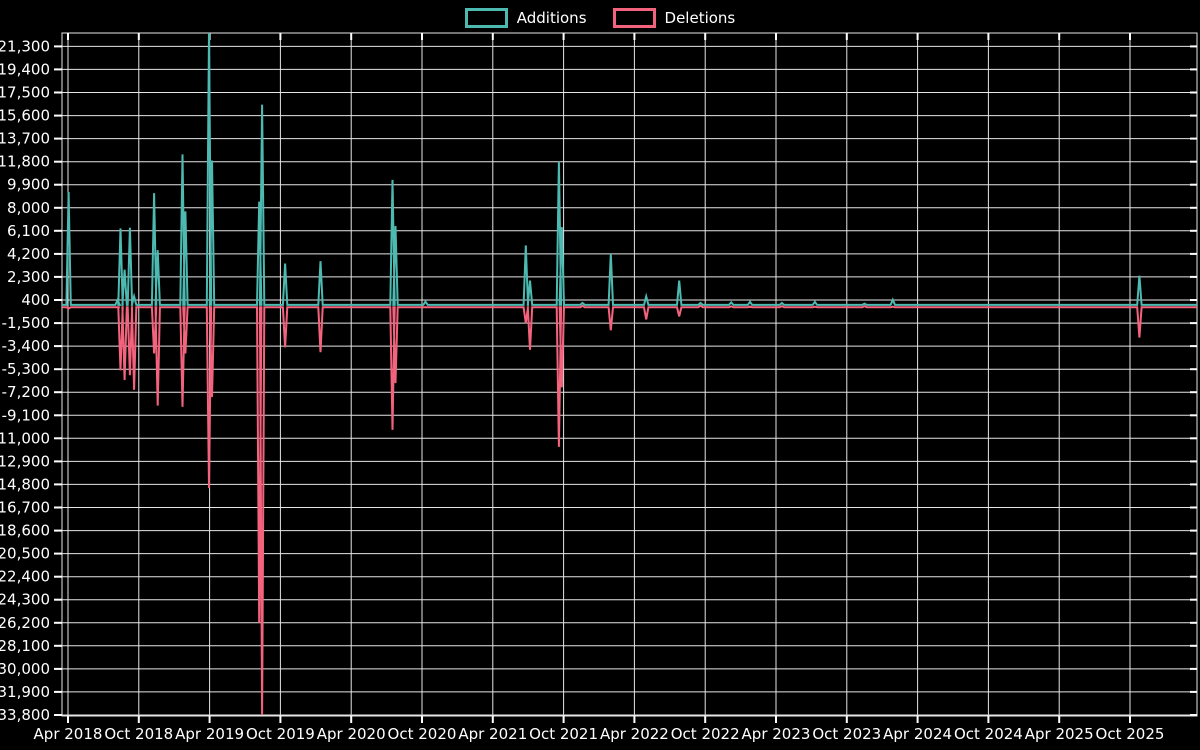 The image size is (1200, 750). What do you see at coordinates (25, 623) in the screenshot?
I see `y-tick-label: -26,200` at bounding box center [25, 623].